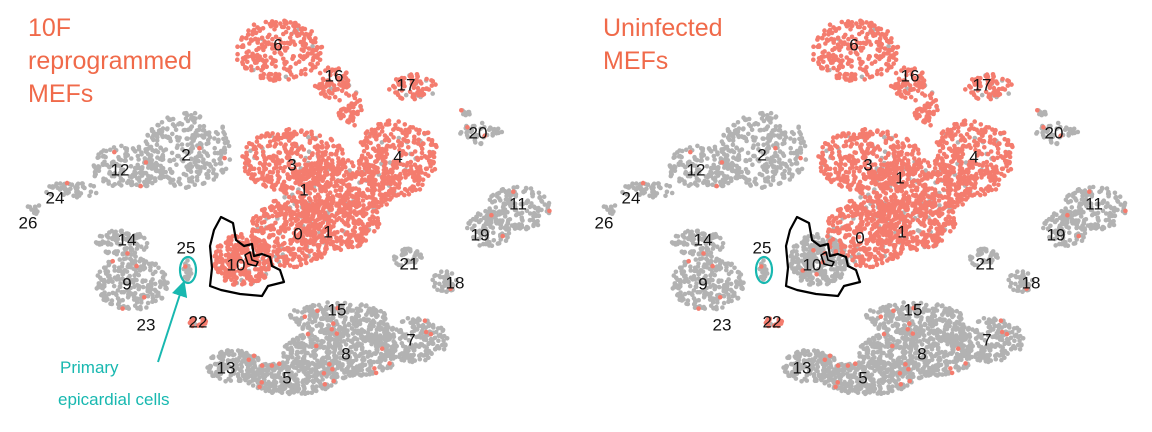 The image size is (1152, 432). I want to click on cluster-label-7: 7, so click(410, 339).